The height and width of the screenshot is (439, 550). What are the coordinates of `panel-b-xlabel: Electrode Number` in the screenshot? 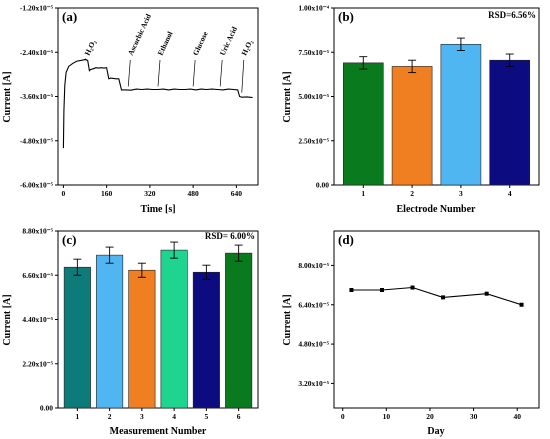 It's located at (437, 209).